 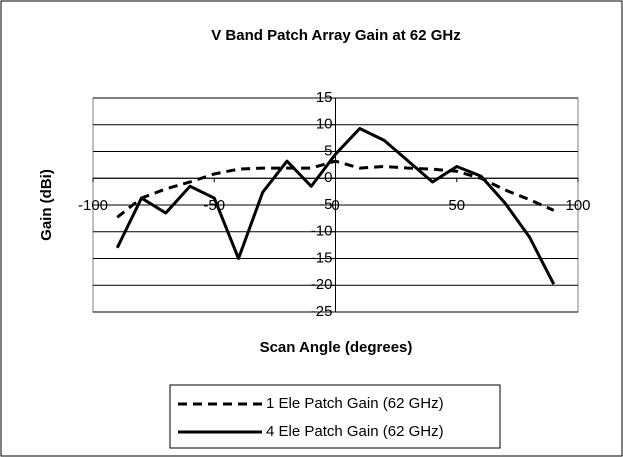 What do you see at coordinates (336, 347) in the screenshot?
I see `x-axis-label: Scan Angle (degrees)` at bounding box center [336, 347].